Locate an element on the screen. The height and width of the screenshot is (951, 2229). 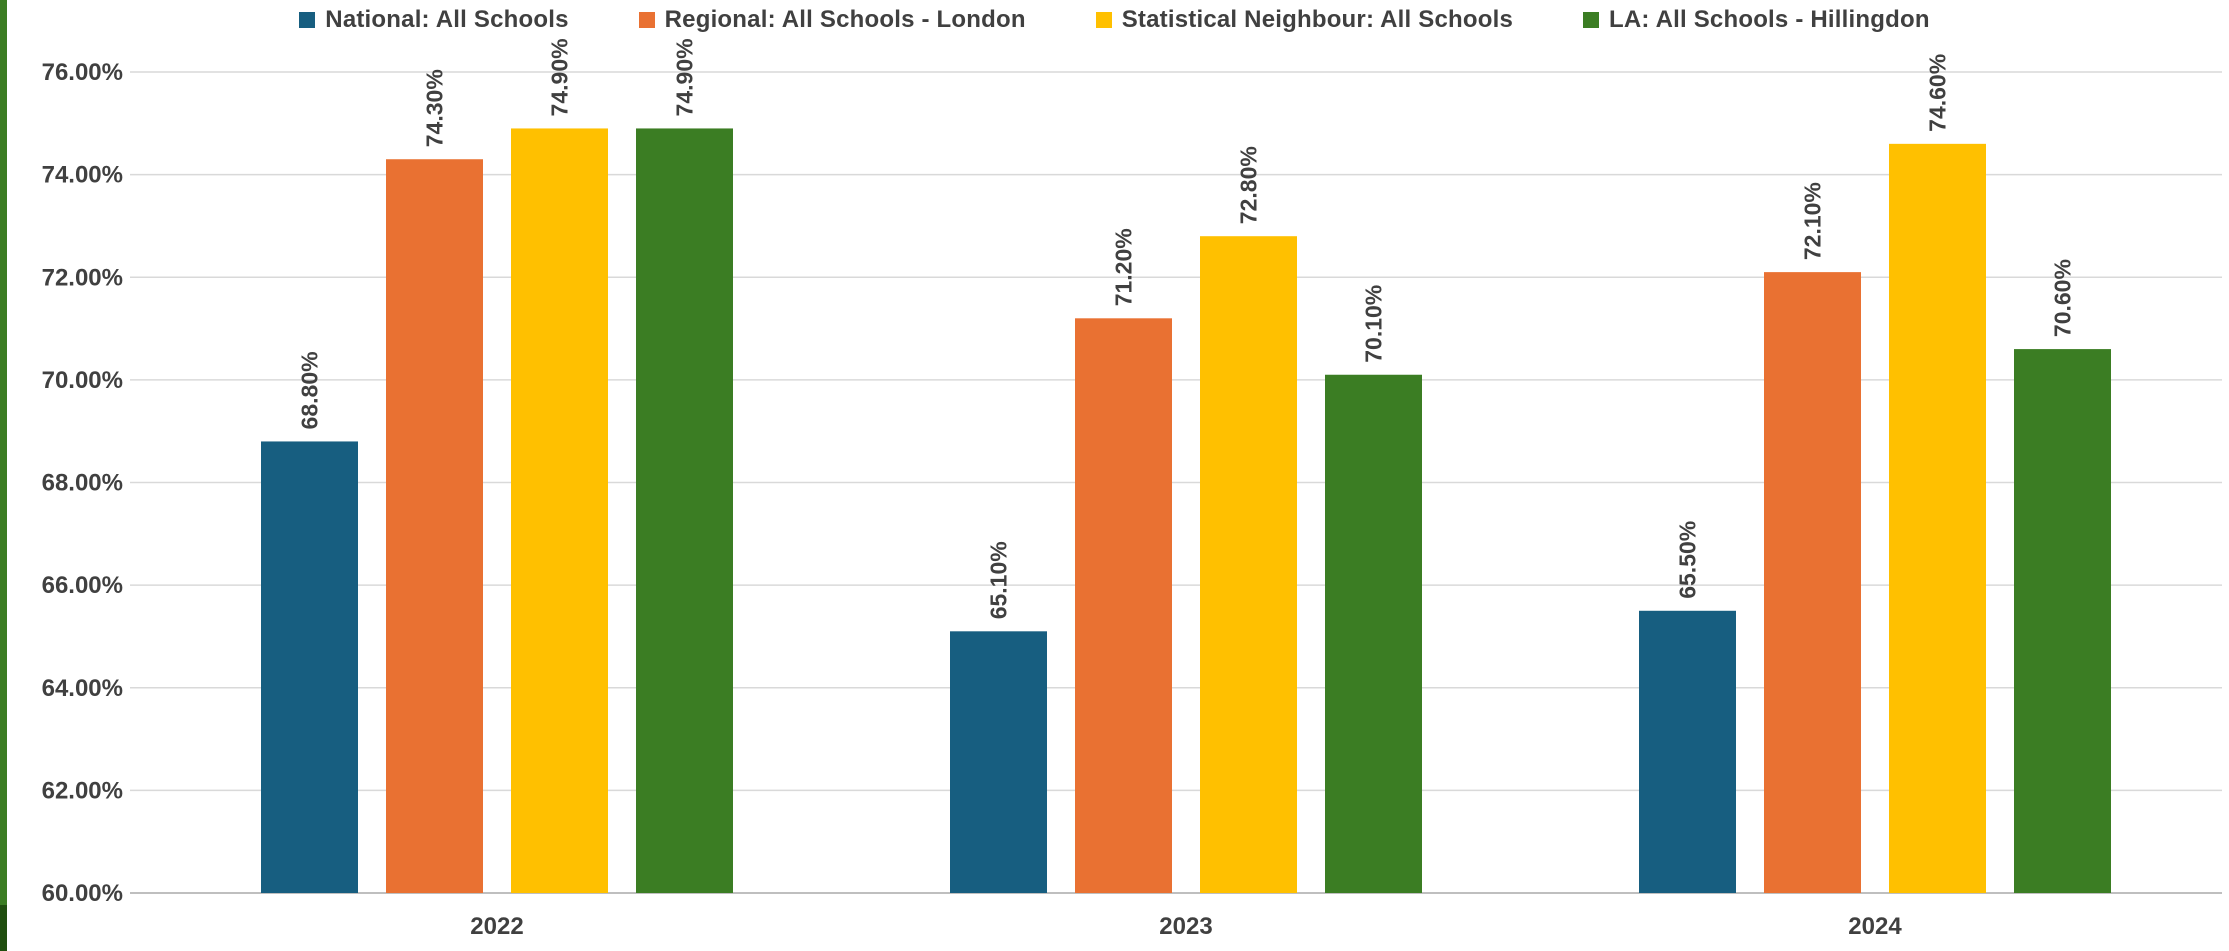
data-label: 65.10% is located at coordinates (999, 580).